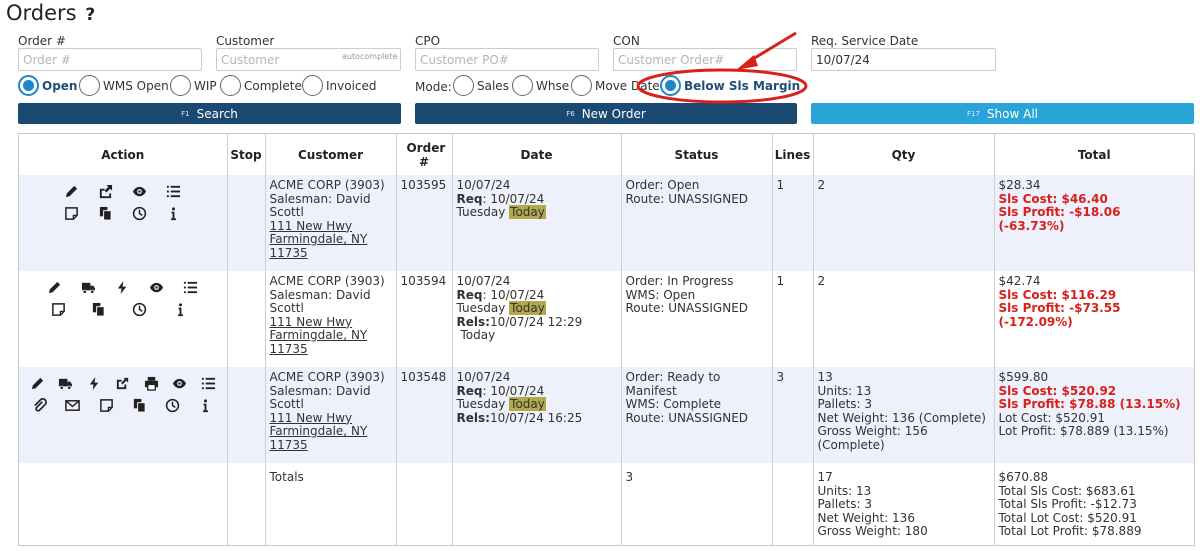 The width and height of the screenshot is (1200, 551). I want to click on radio-open-circle, so click(28, 85).